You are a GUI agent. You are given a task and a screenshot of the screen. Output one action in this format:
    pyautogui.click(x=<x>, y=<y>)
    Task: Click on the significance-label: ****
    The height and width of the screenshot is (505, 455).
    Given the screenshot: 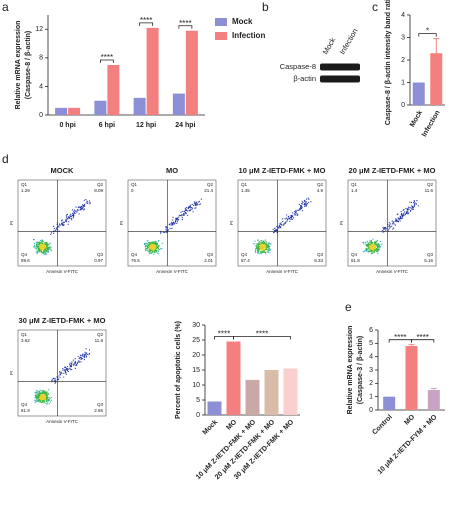 What is the action you would take?
    pyautogui.click(x=224, y=334)
    